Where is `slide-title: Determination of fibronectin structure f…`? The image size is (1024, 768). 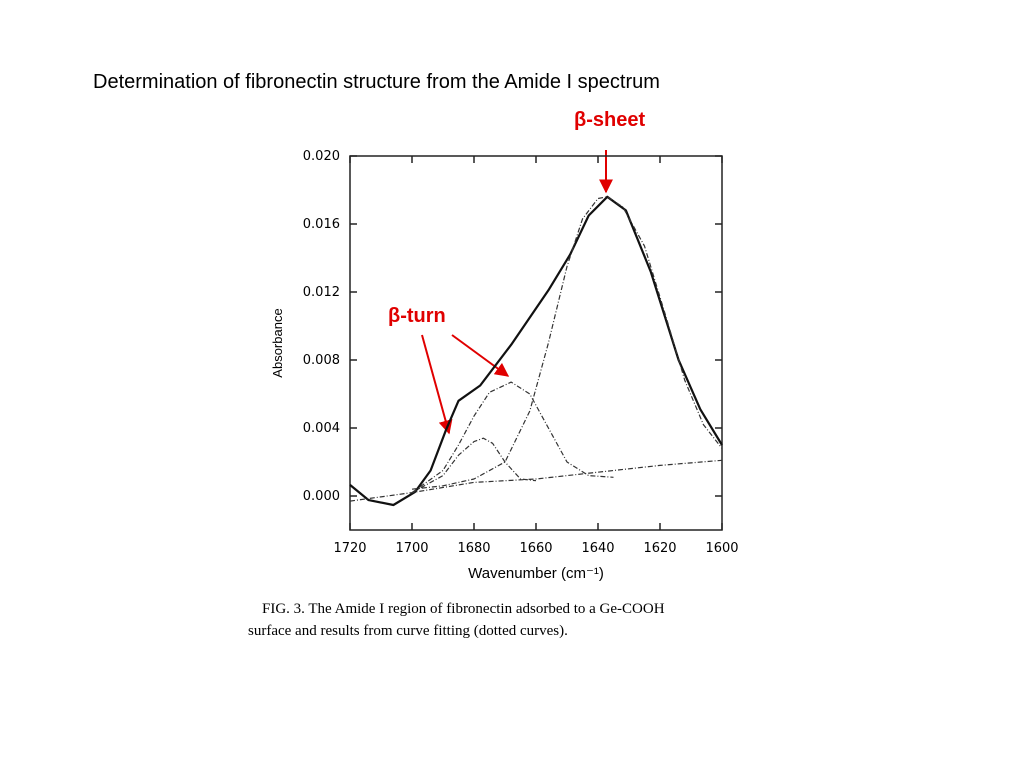 slide-title: Determination of fibronectin structure f… is located at coordinates (376, 82).